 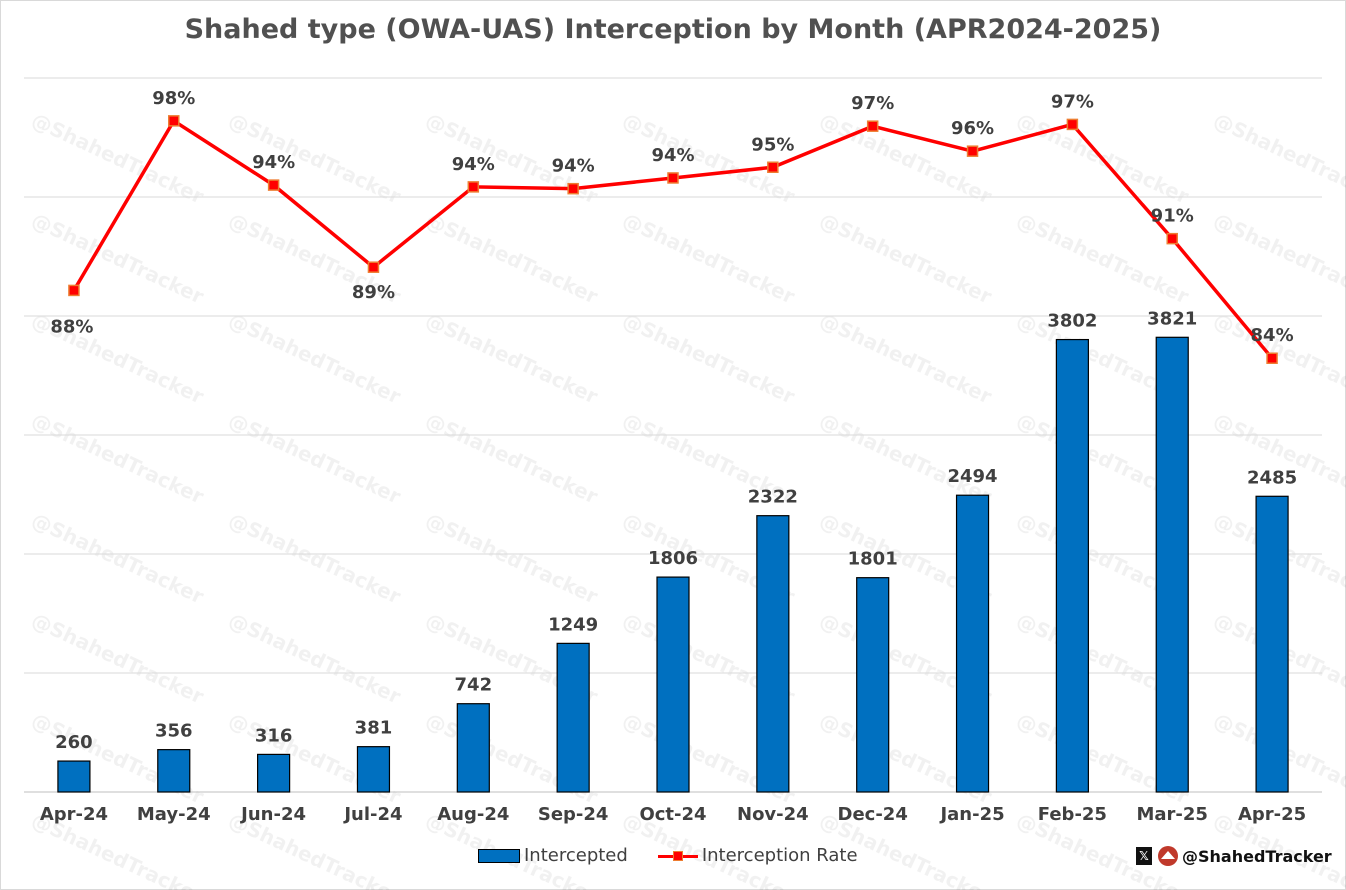 I want to click on legend-label: Intercepted, so click(x=576, y=855).